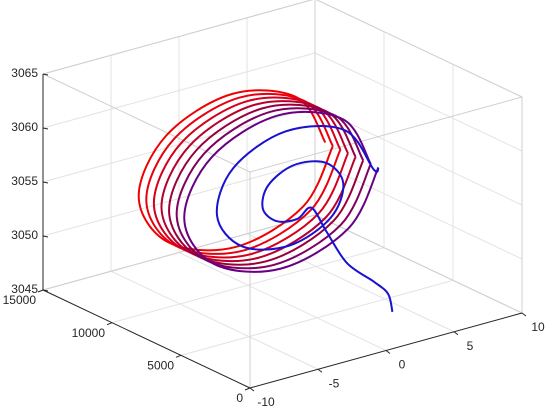  What do you see at coordinates (334, 383) in the screenshot?
I see `x-tick-label: -5` at bounding box center [334, 383].